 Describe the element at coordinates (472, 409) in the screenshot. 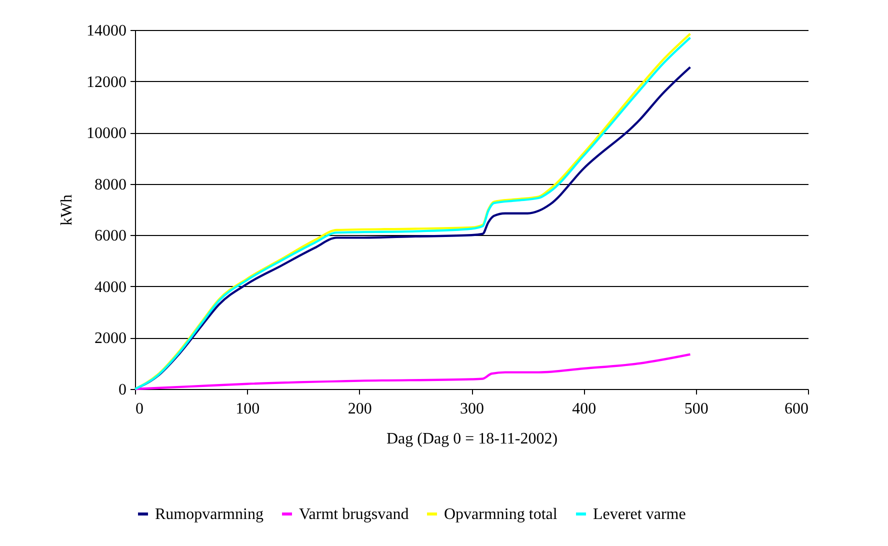

I see `x-tick-label: 300` at that location.